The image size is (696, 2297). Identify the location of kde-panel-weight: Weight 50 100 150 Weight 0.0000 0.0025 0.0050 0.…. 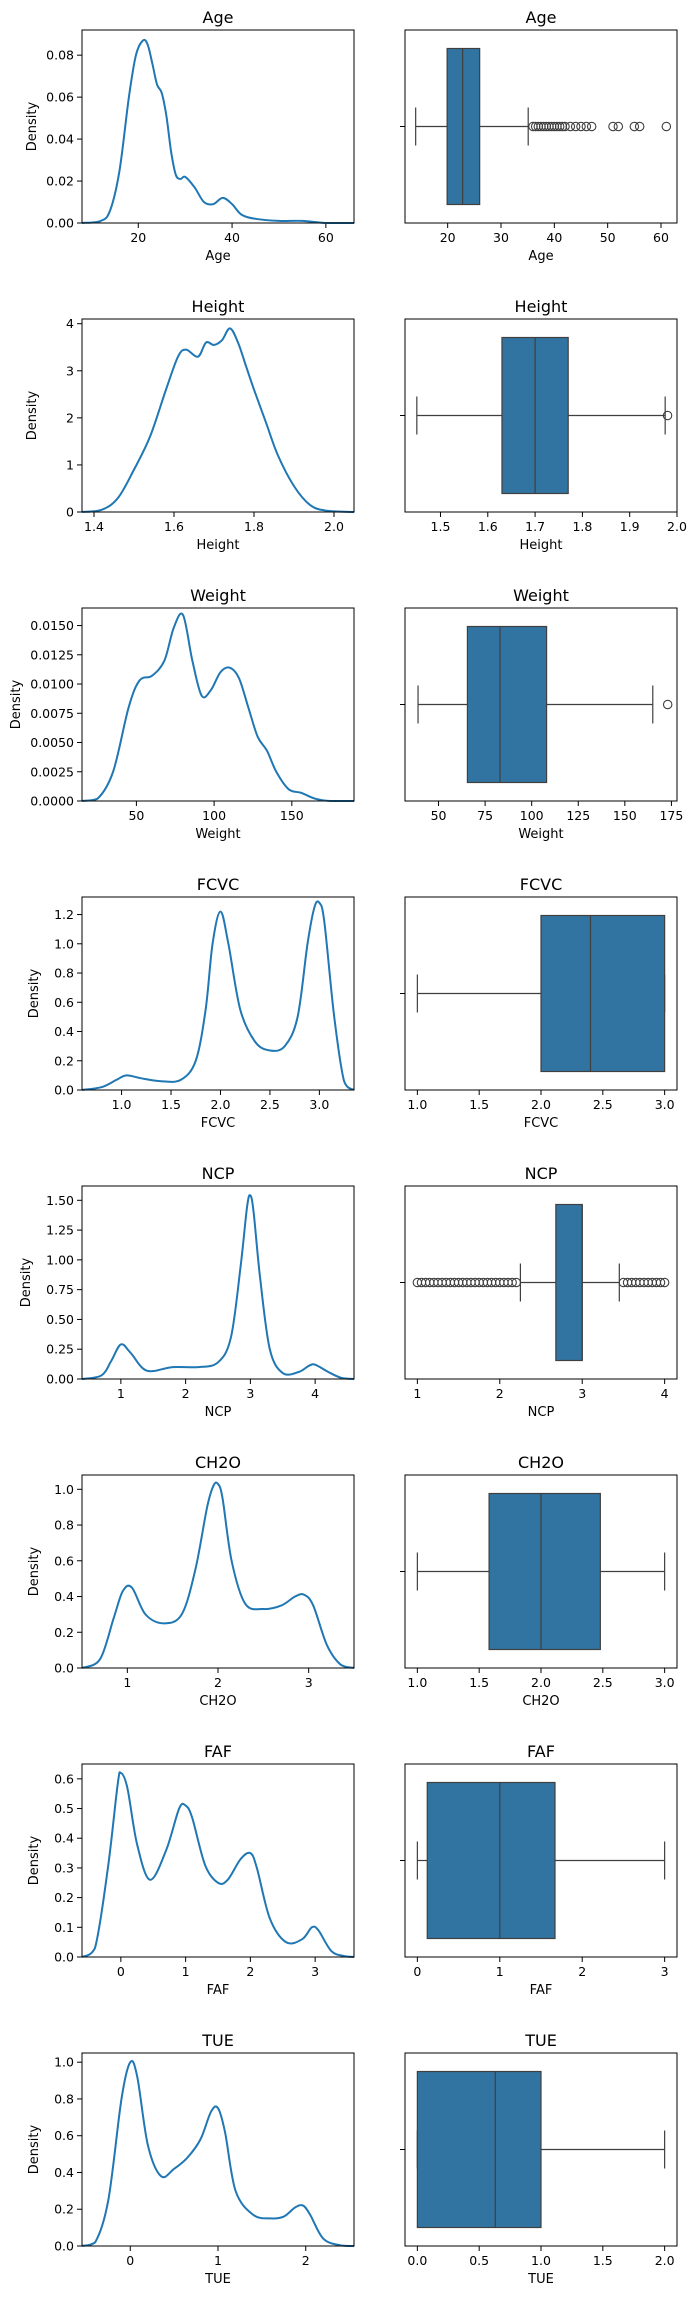
(182, 714).